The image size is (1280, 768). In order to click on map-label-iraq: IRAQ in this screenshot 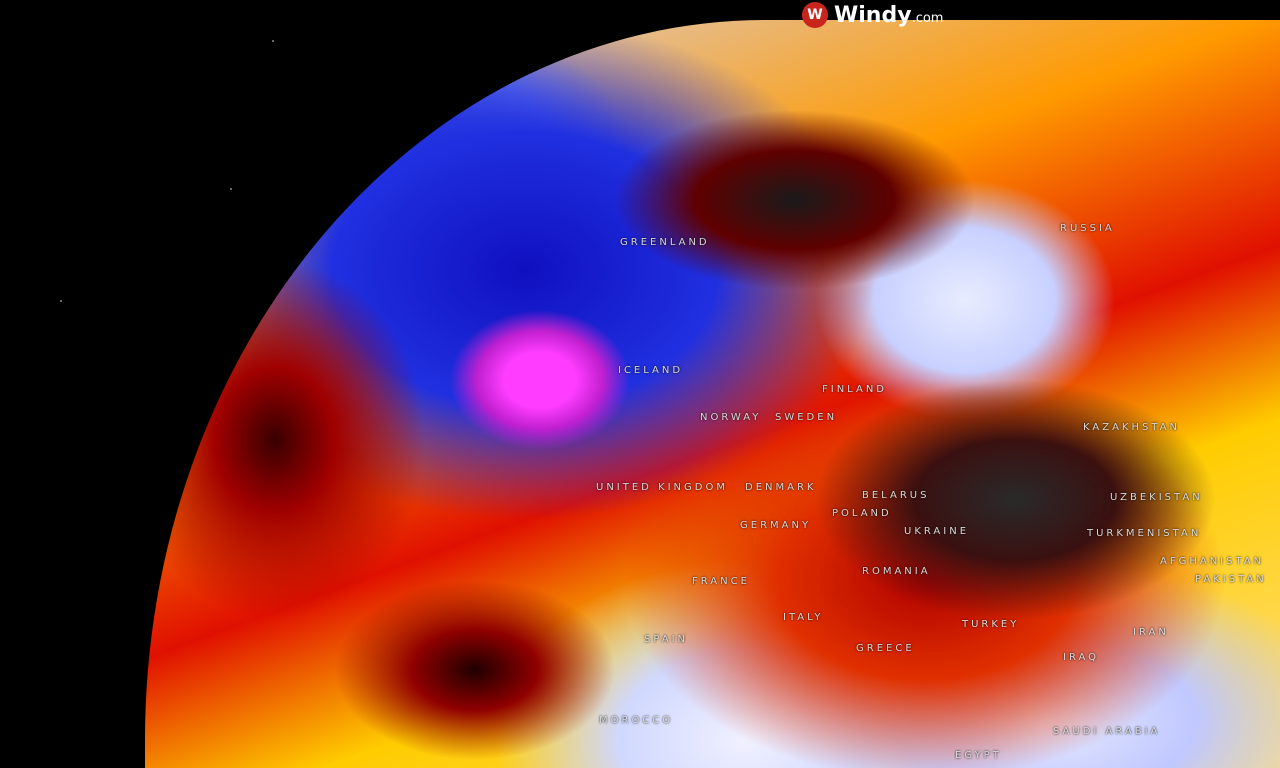, I will do `click(1081, 657)`.